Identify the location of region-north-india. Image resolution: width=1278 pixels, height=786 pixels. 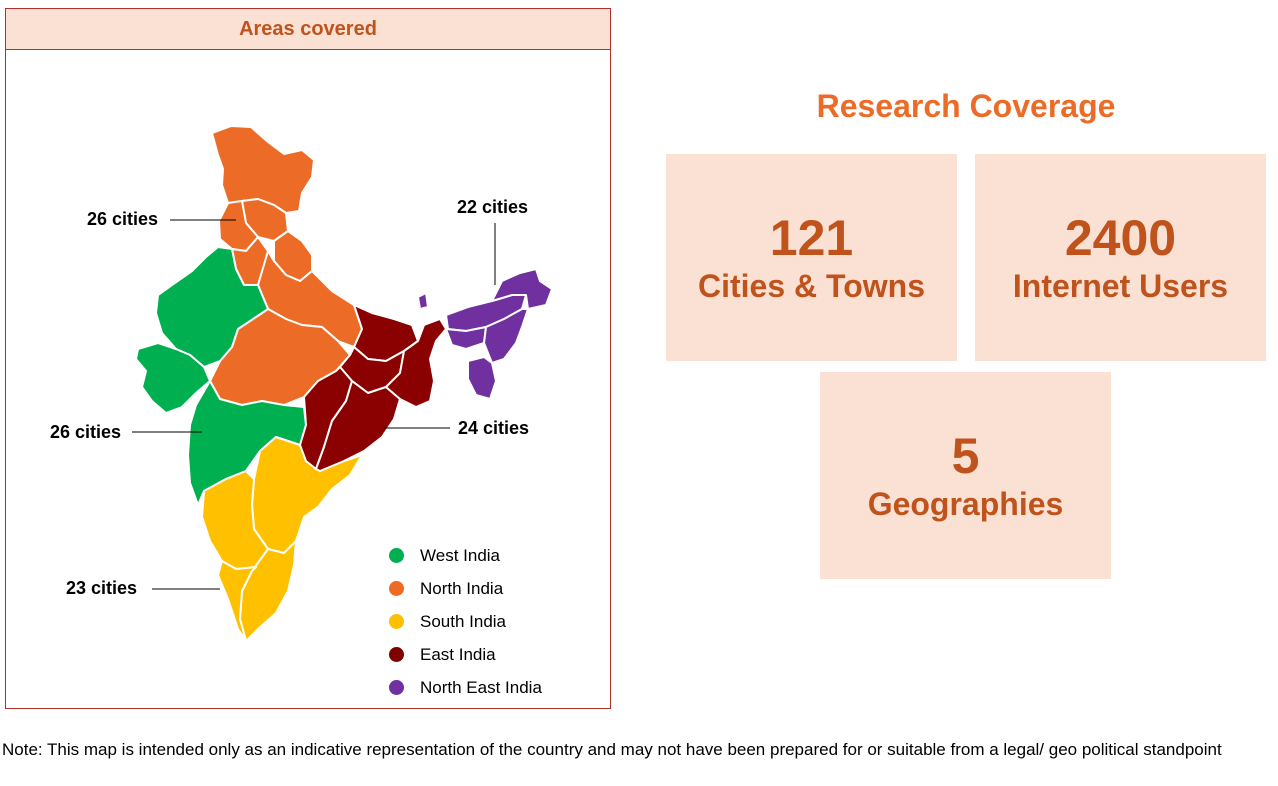
(286, 265).